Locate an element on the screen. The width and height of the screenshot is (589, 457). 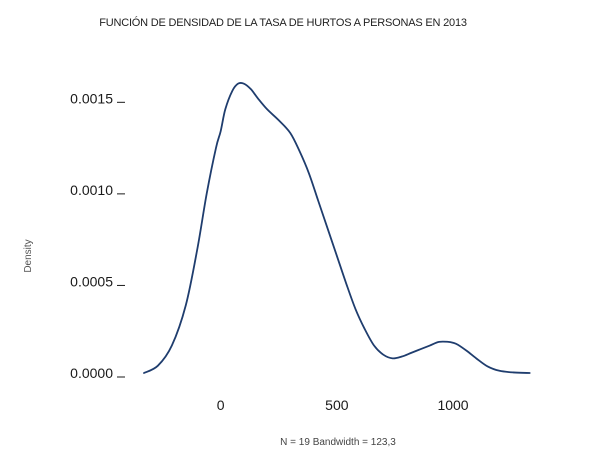
y-tick-label: 0.0010 is located at coordinates (91, 190).